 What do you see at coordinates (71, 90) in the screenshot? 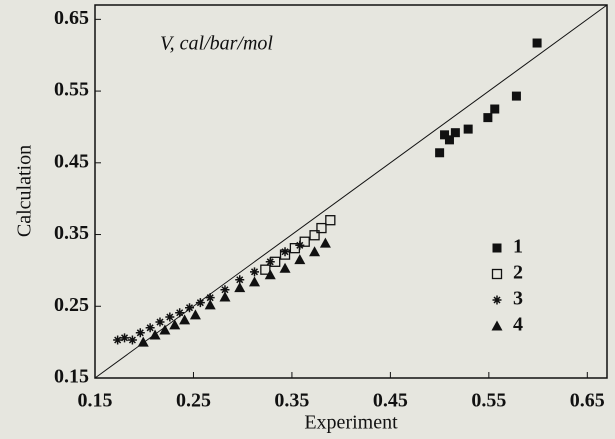
I see `y-tick-label: 0.55` at bounding box center [71, 90].